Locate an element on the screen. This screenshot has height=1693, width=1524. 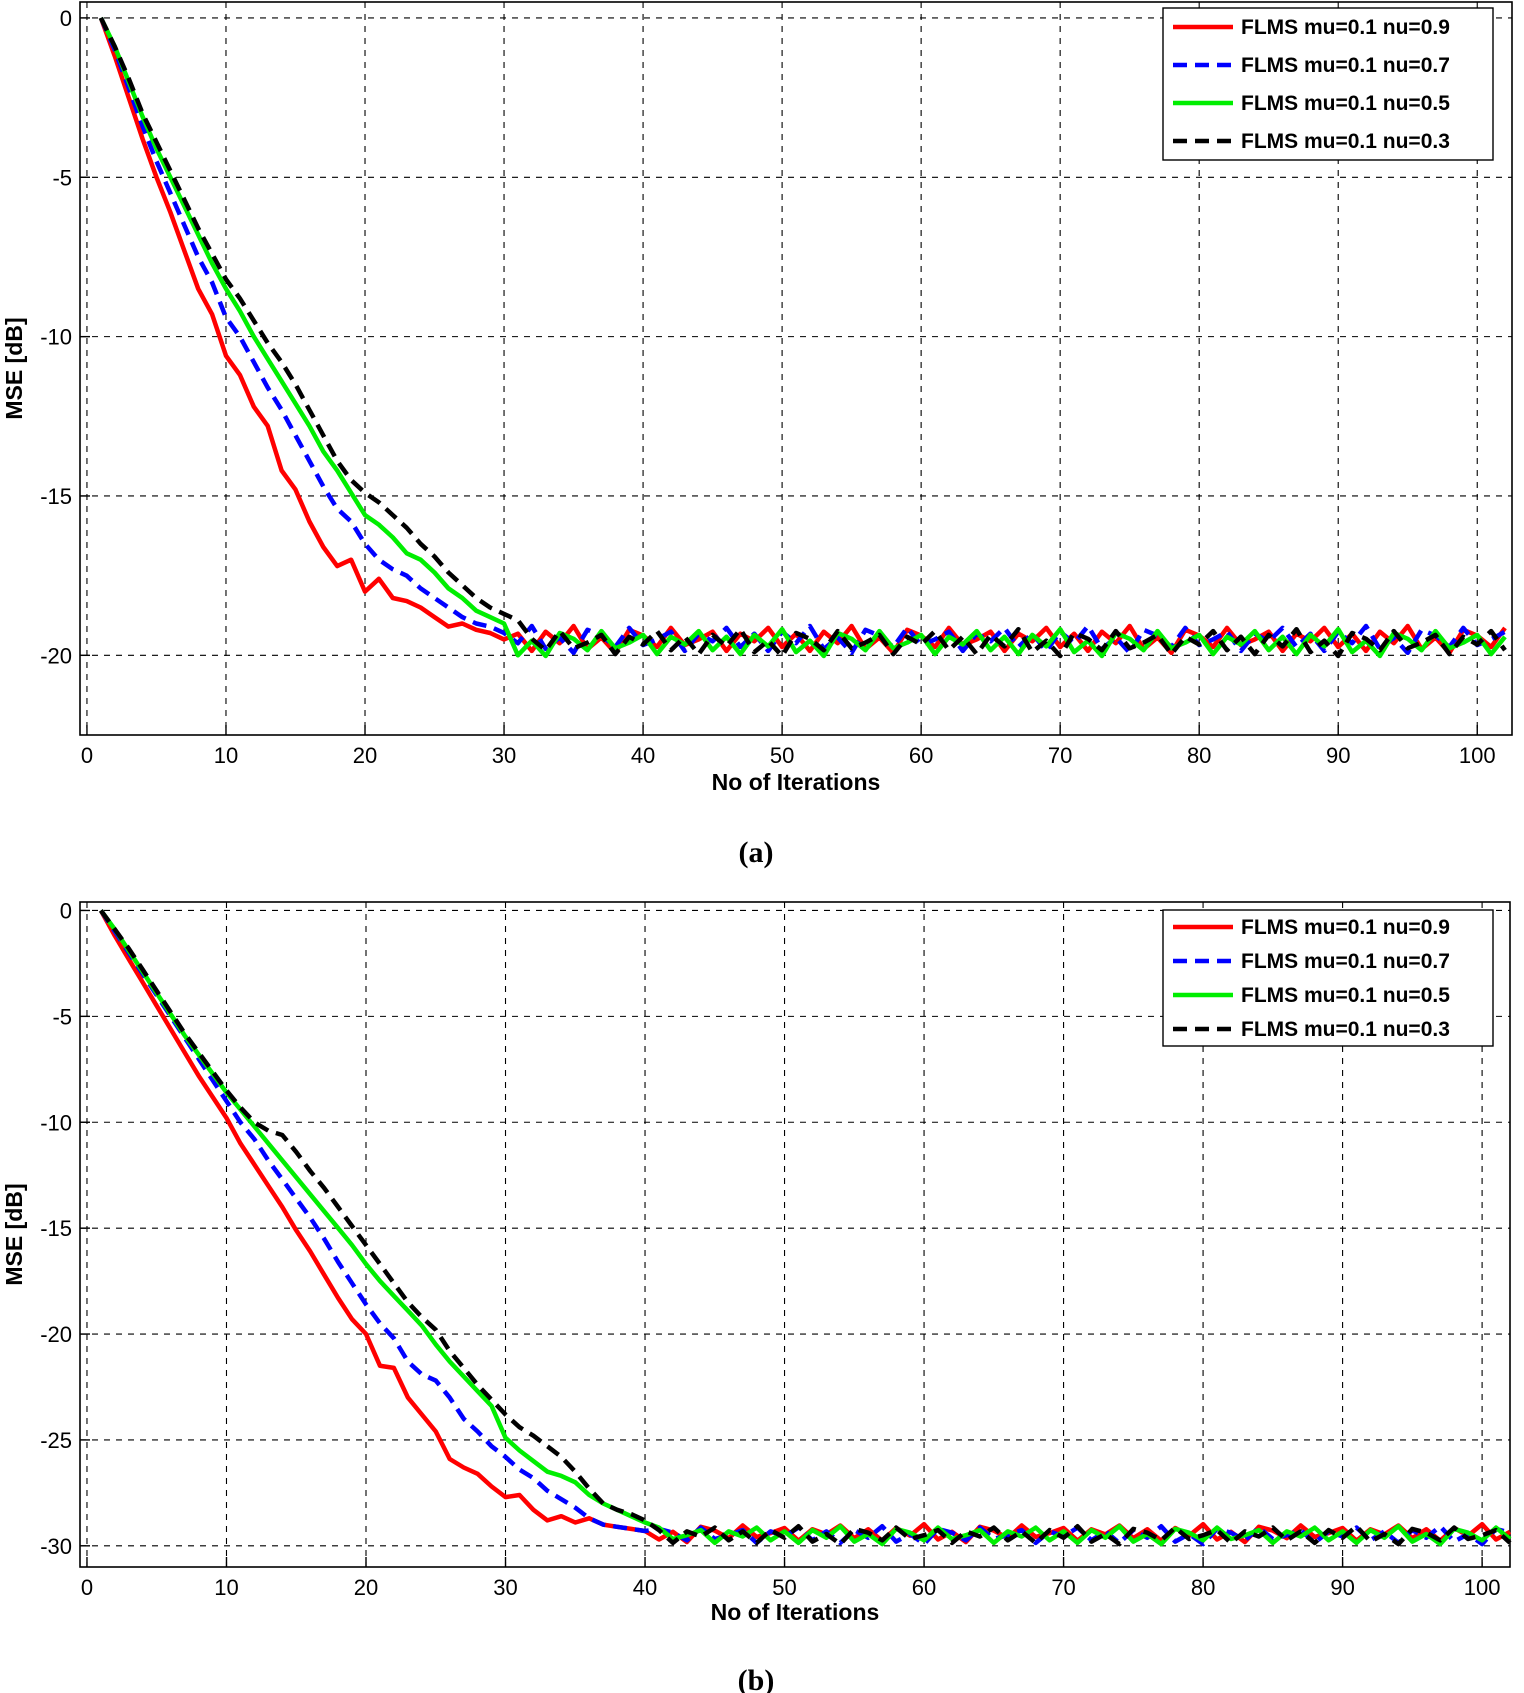
caption-b: (b) is located at coordinates (756, 1678).